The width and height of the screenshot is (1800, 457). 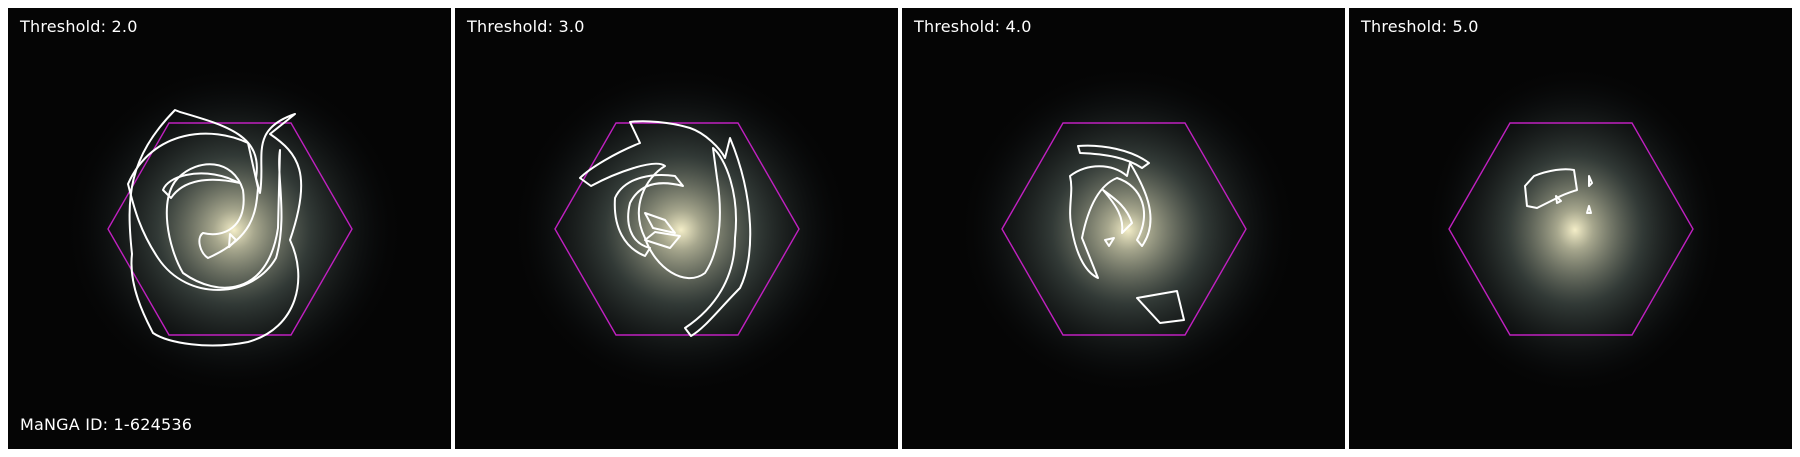 What do you see at coordinates (106, 424) in the screenshot?
I see `manga-id-label: MaNGA ID: 1-624536` at bounding box center [106, 424].